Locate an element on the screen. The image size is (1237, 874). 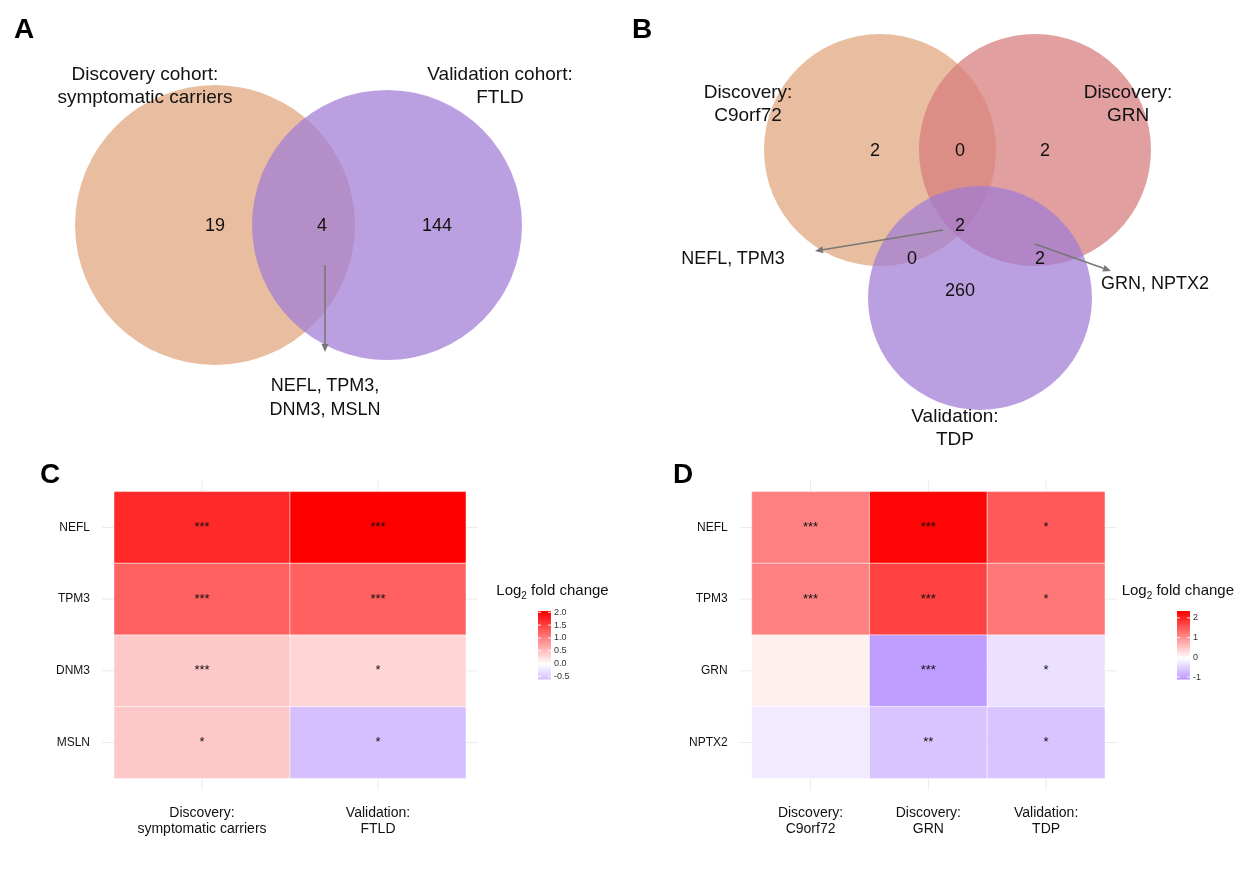
y-tick-label: MSLN is located at coordinates (73, 741).